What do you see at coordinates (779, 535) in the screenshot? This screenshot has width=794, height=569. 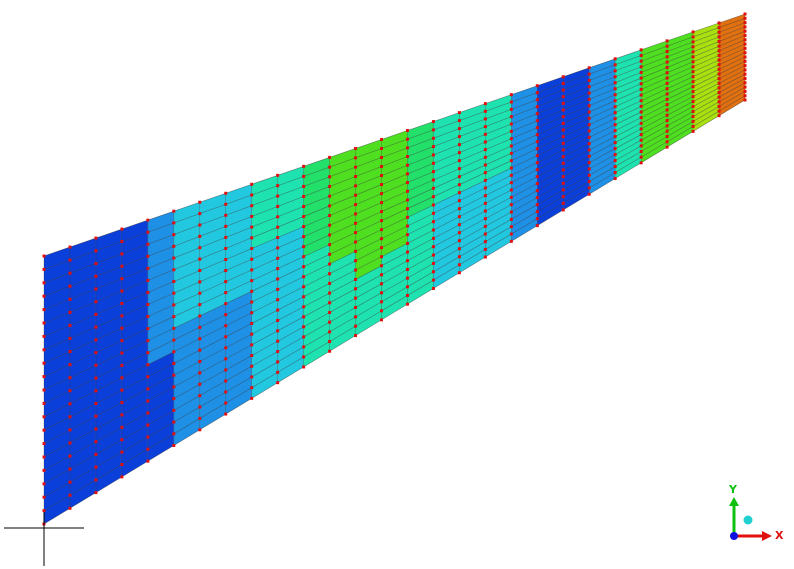 I see `x-axis-label: X` at bounding box center [779, 535].